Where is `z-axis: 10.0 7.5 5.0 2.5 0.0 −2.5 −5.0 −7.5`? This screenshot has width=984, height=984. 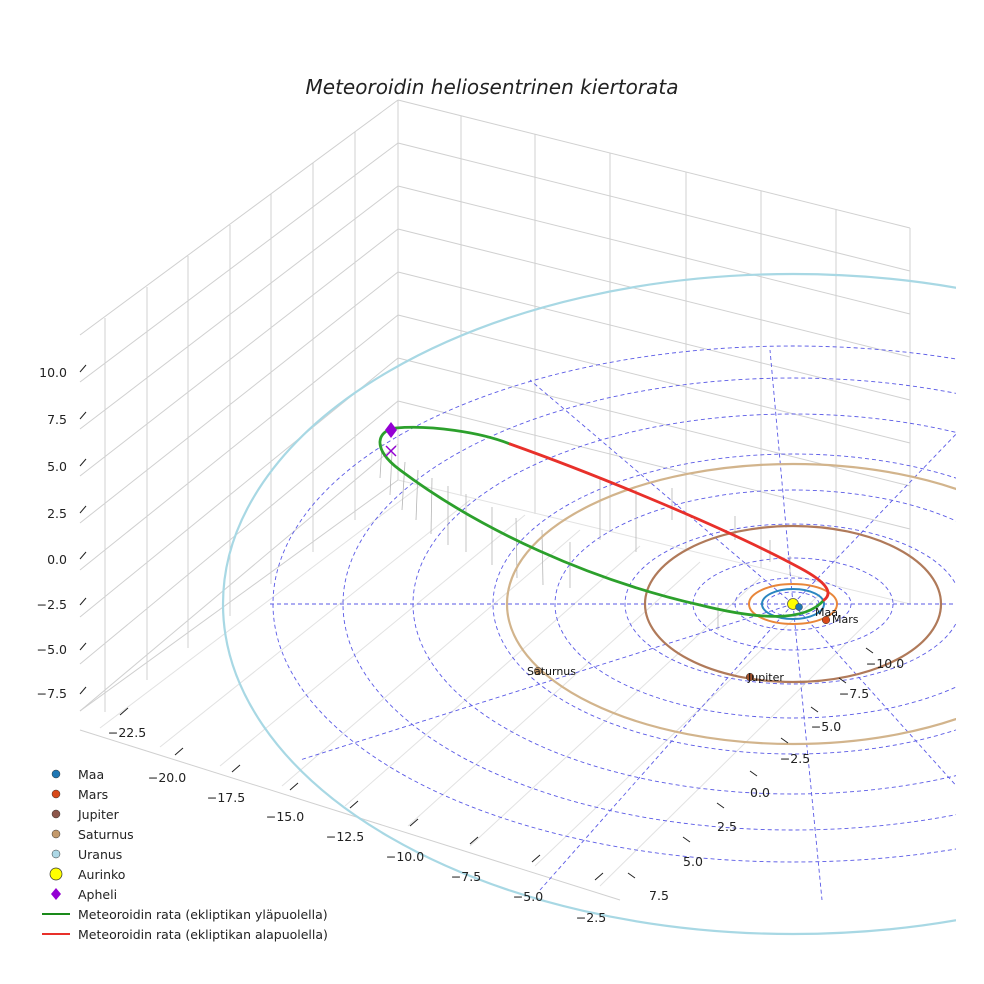 z-axis: 10.0 7.5 5.0 2.5 0.0 −2.5 −5.0 −7.5 is located at coordinates (62, 532).